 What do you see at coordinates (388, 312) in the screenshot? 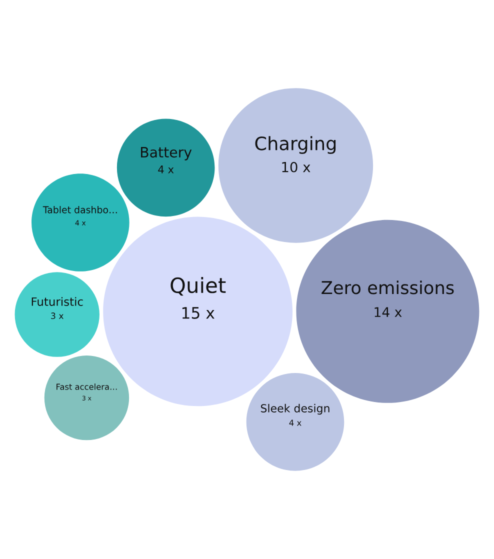
I see `data-label: 14 x` at bounding box center [388, 312].